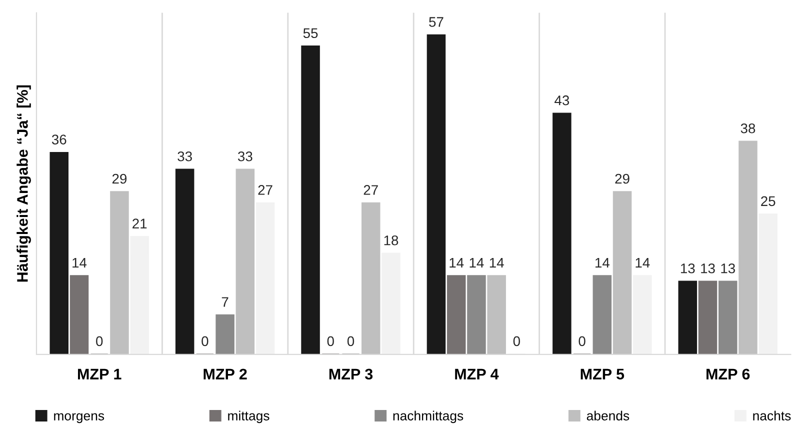  What do you see at coordinates (225, 302) in the screenshot?
I see `data-label: 7` at bounding box center [225, 302].